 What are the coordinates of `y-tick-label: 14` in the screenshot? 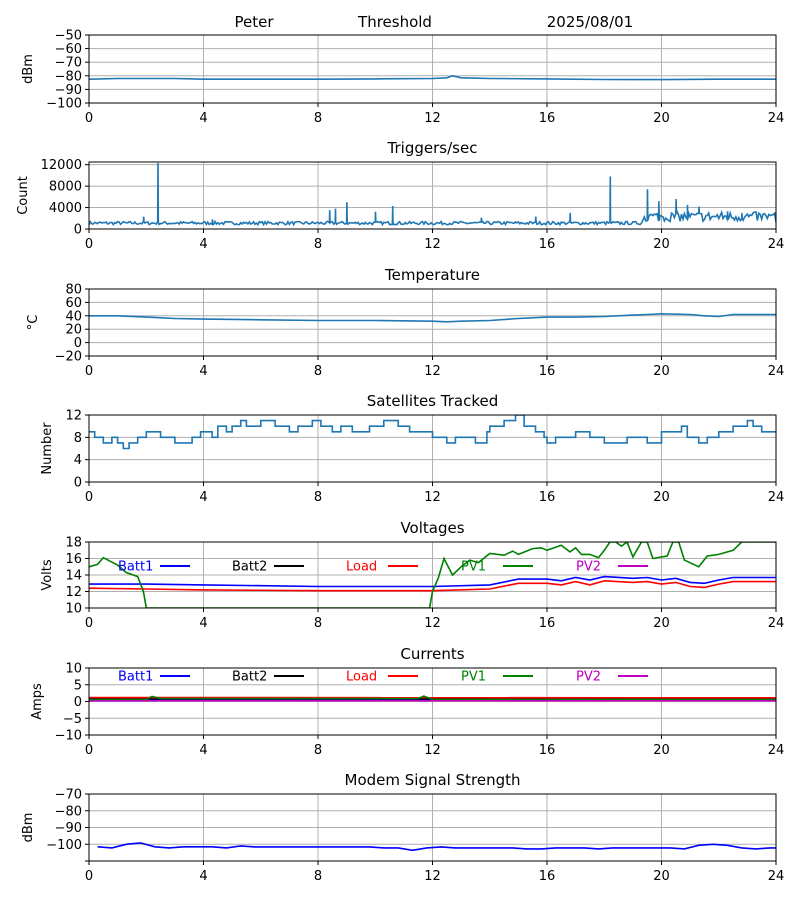 It's located at (73, 576).